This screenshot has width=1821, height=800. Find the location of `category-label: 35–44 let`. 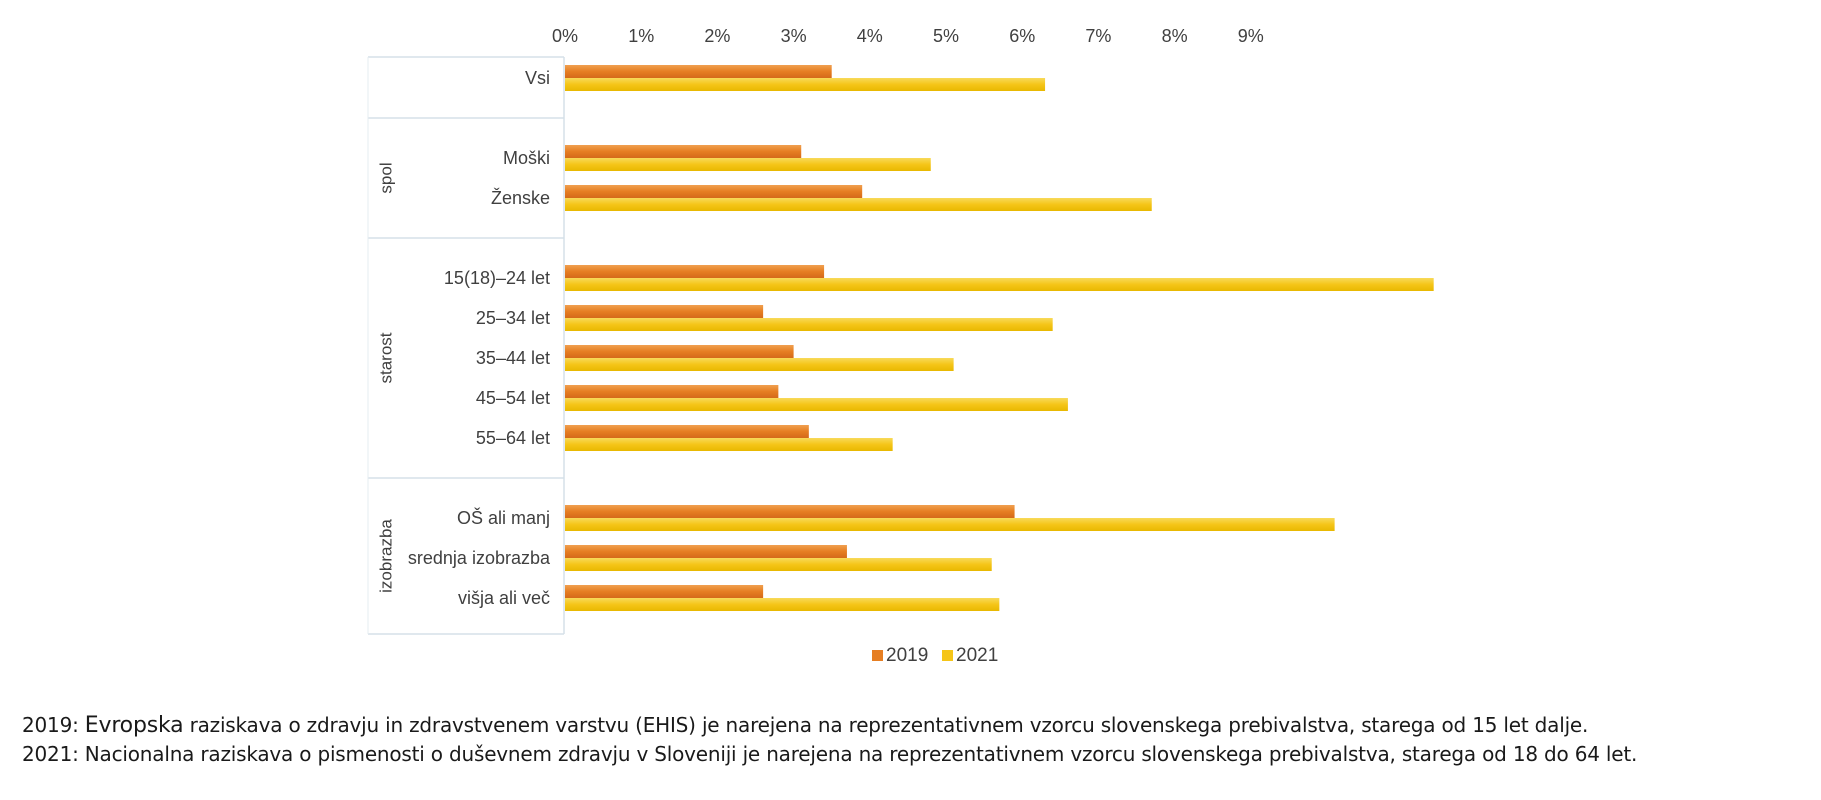

category-label: 35–44 let is located at coordinates (513, 358).